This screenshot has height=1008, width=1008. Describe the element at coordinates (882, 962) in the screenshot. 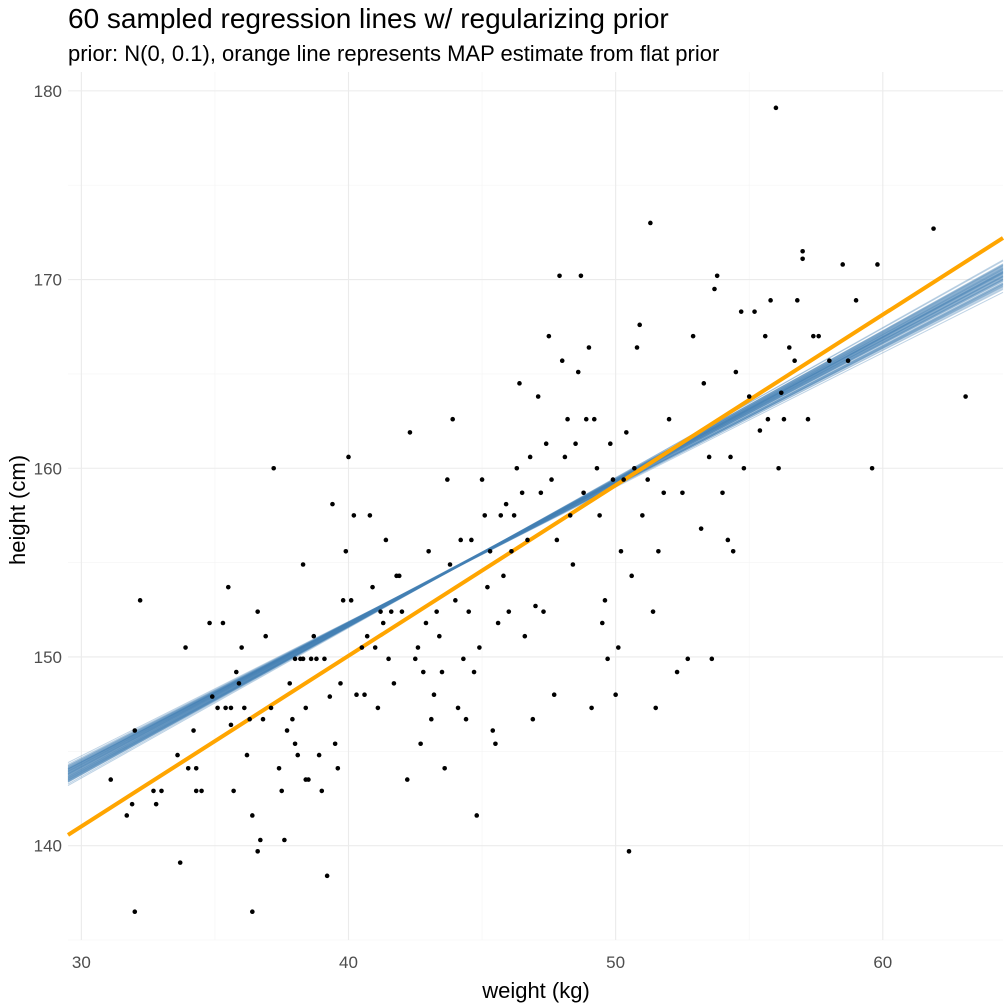

I see `x-tick-label: 60` at that location.